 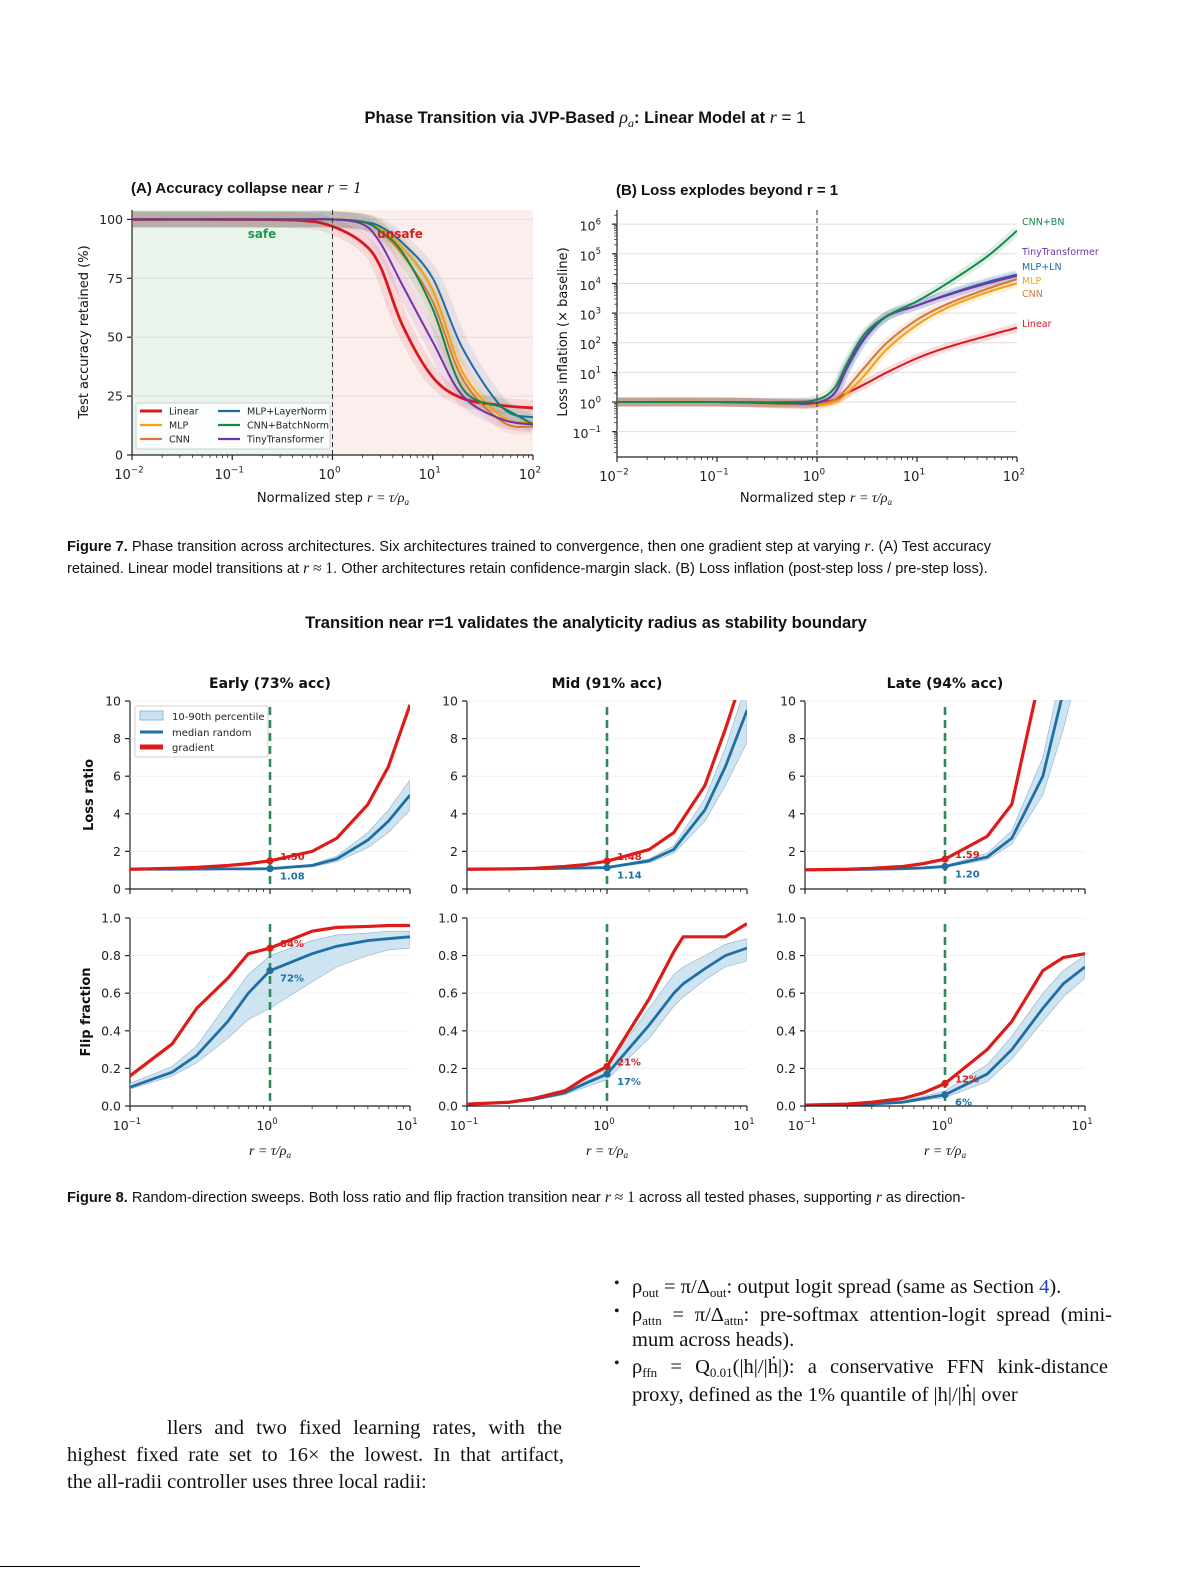 What do you see at coordinates (84, 332) in the screenshot?
I see `y-axis-label: Test accuracy retained (%)` at bounding box center [84, 332].